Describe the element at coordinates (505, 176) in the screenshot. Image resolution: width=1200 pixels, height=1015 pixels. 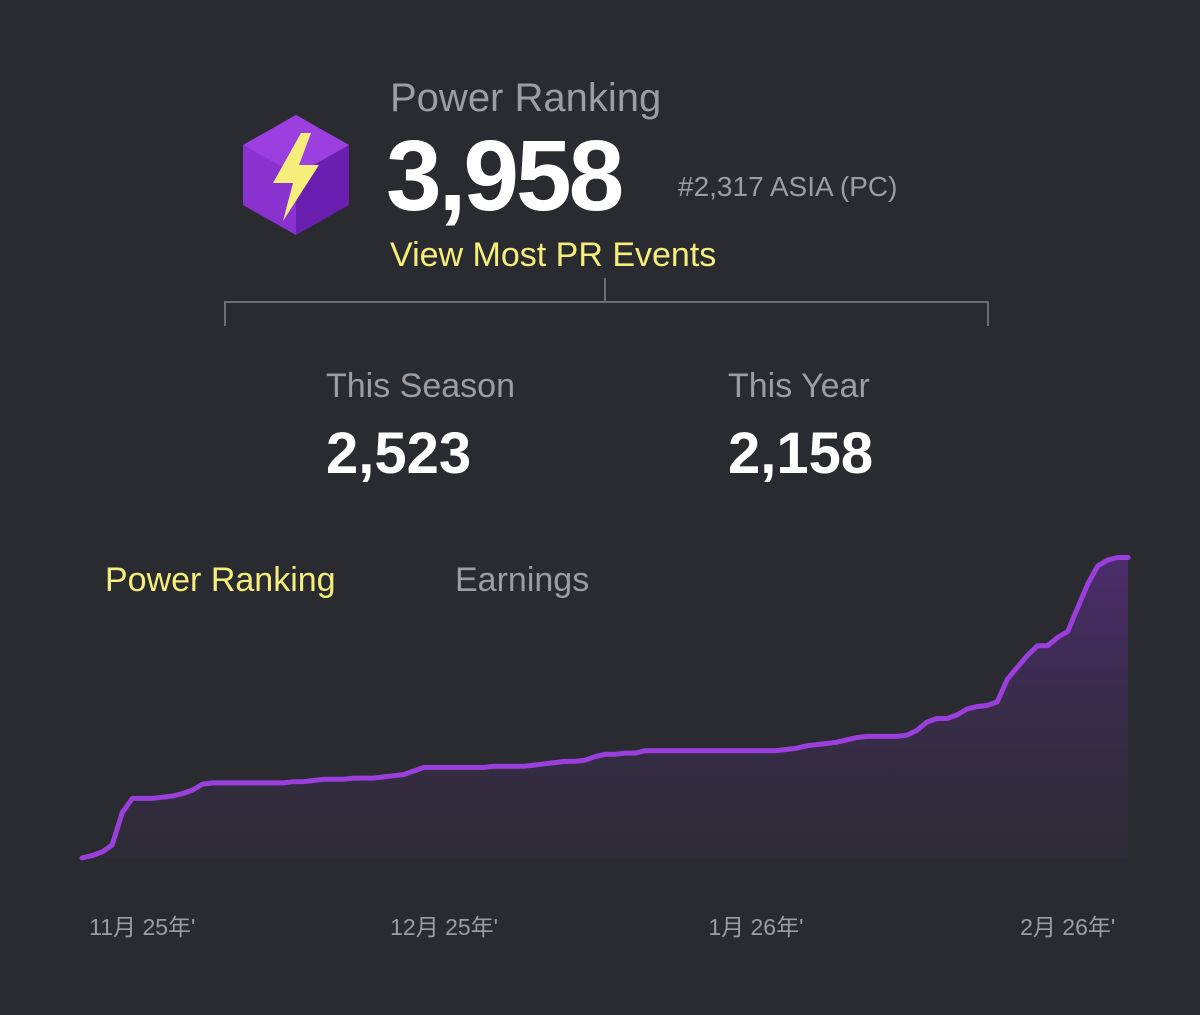
I see `power-ranking-value: 3,958` at that location.